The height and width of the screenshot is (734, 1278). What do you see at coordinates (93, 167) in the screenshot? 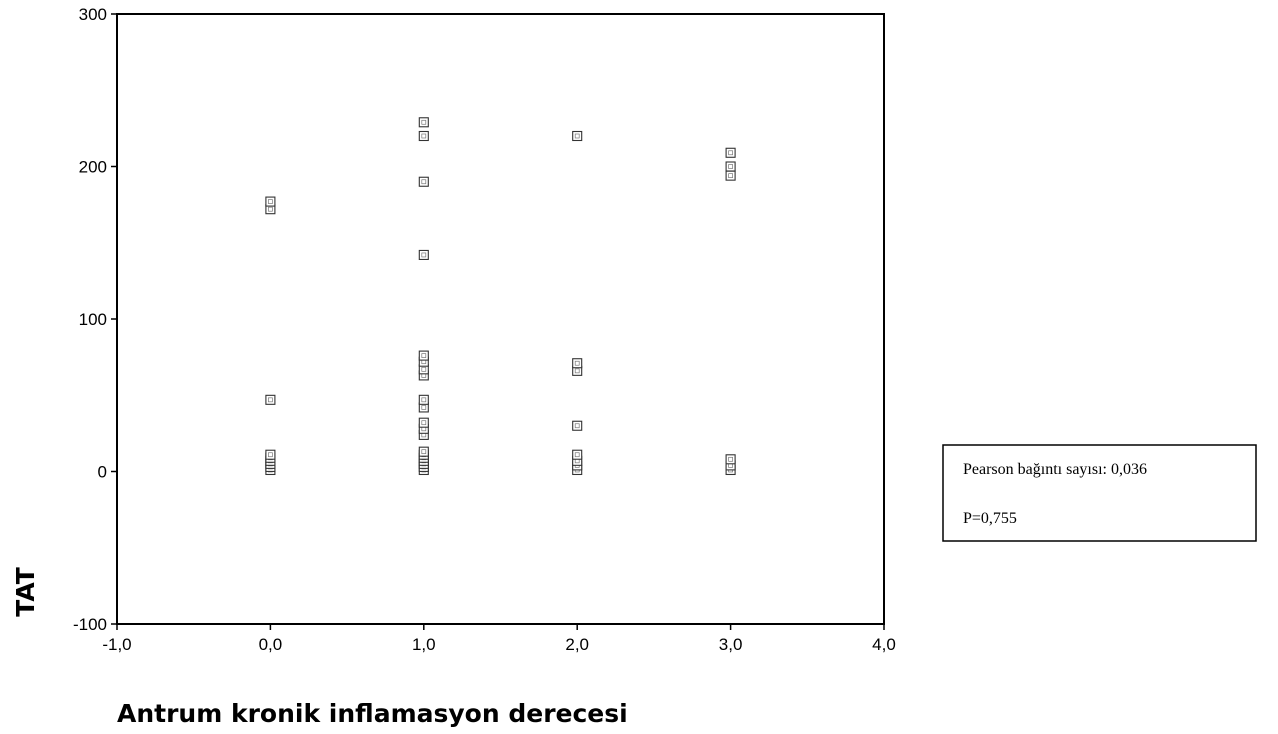
I see `y-tick-label: 200` at bounding box center [93, 167].